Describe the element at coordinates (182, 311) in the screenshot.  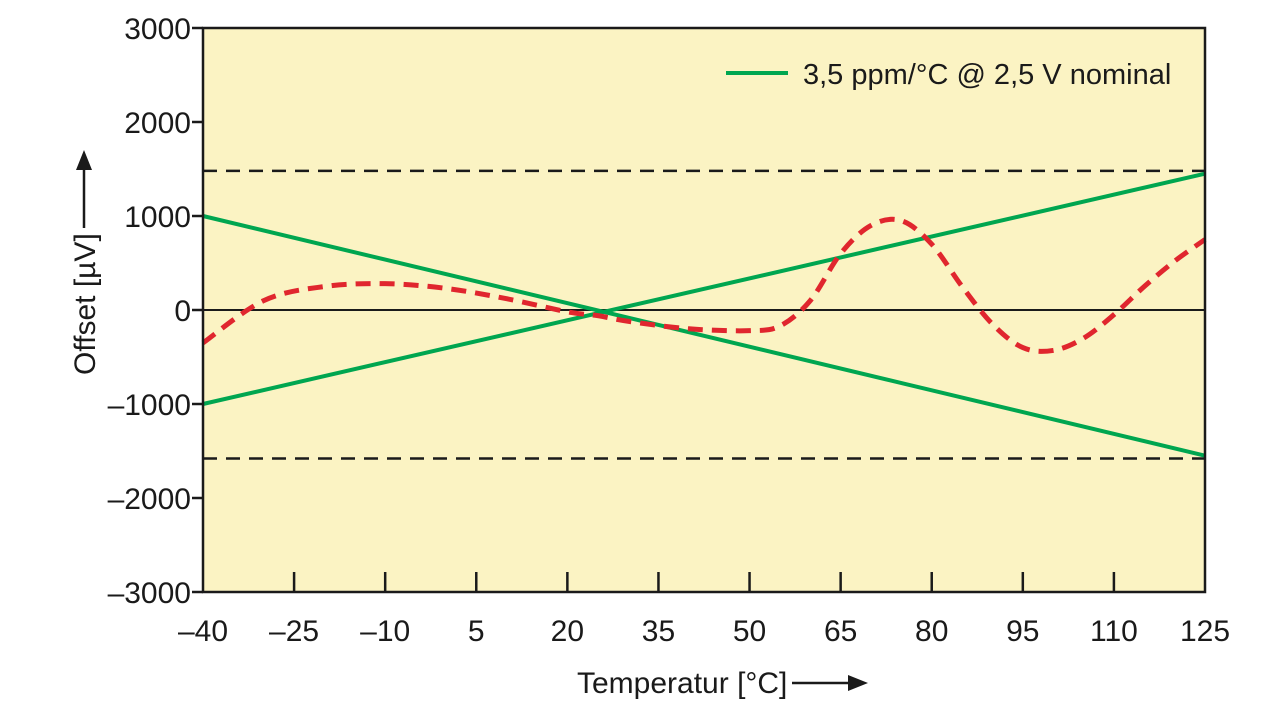
I see `y-tick-label: 0` at that location.